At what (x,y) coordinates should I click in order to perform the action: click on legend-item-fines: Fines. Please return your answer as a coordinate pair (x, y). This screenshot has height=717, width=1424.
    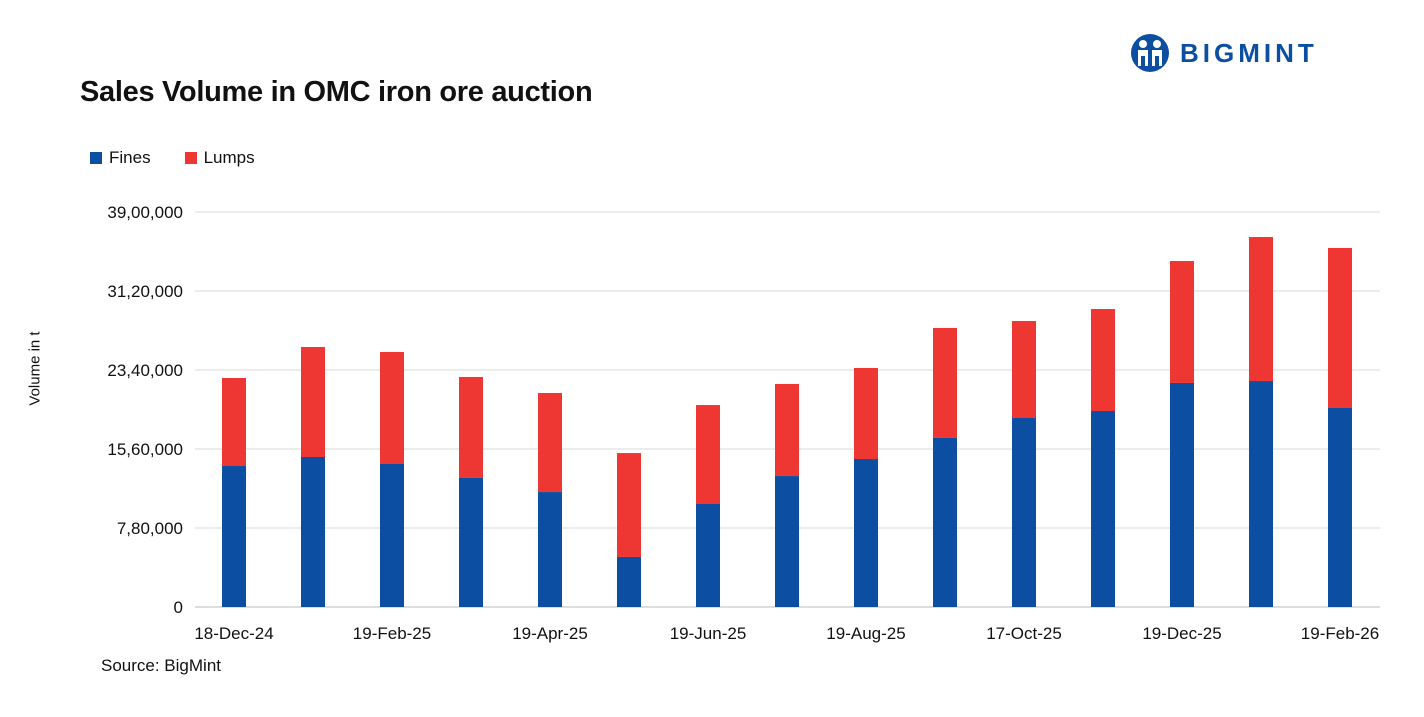
    Looking at the image, I should click on (120, 158).